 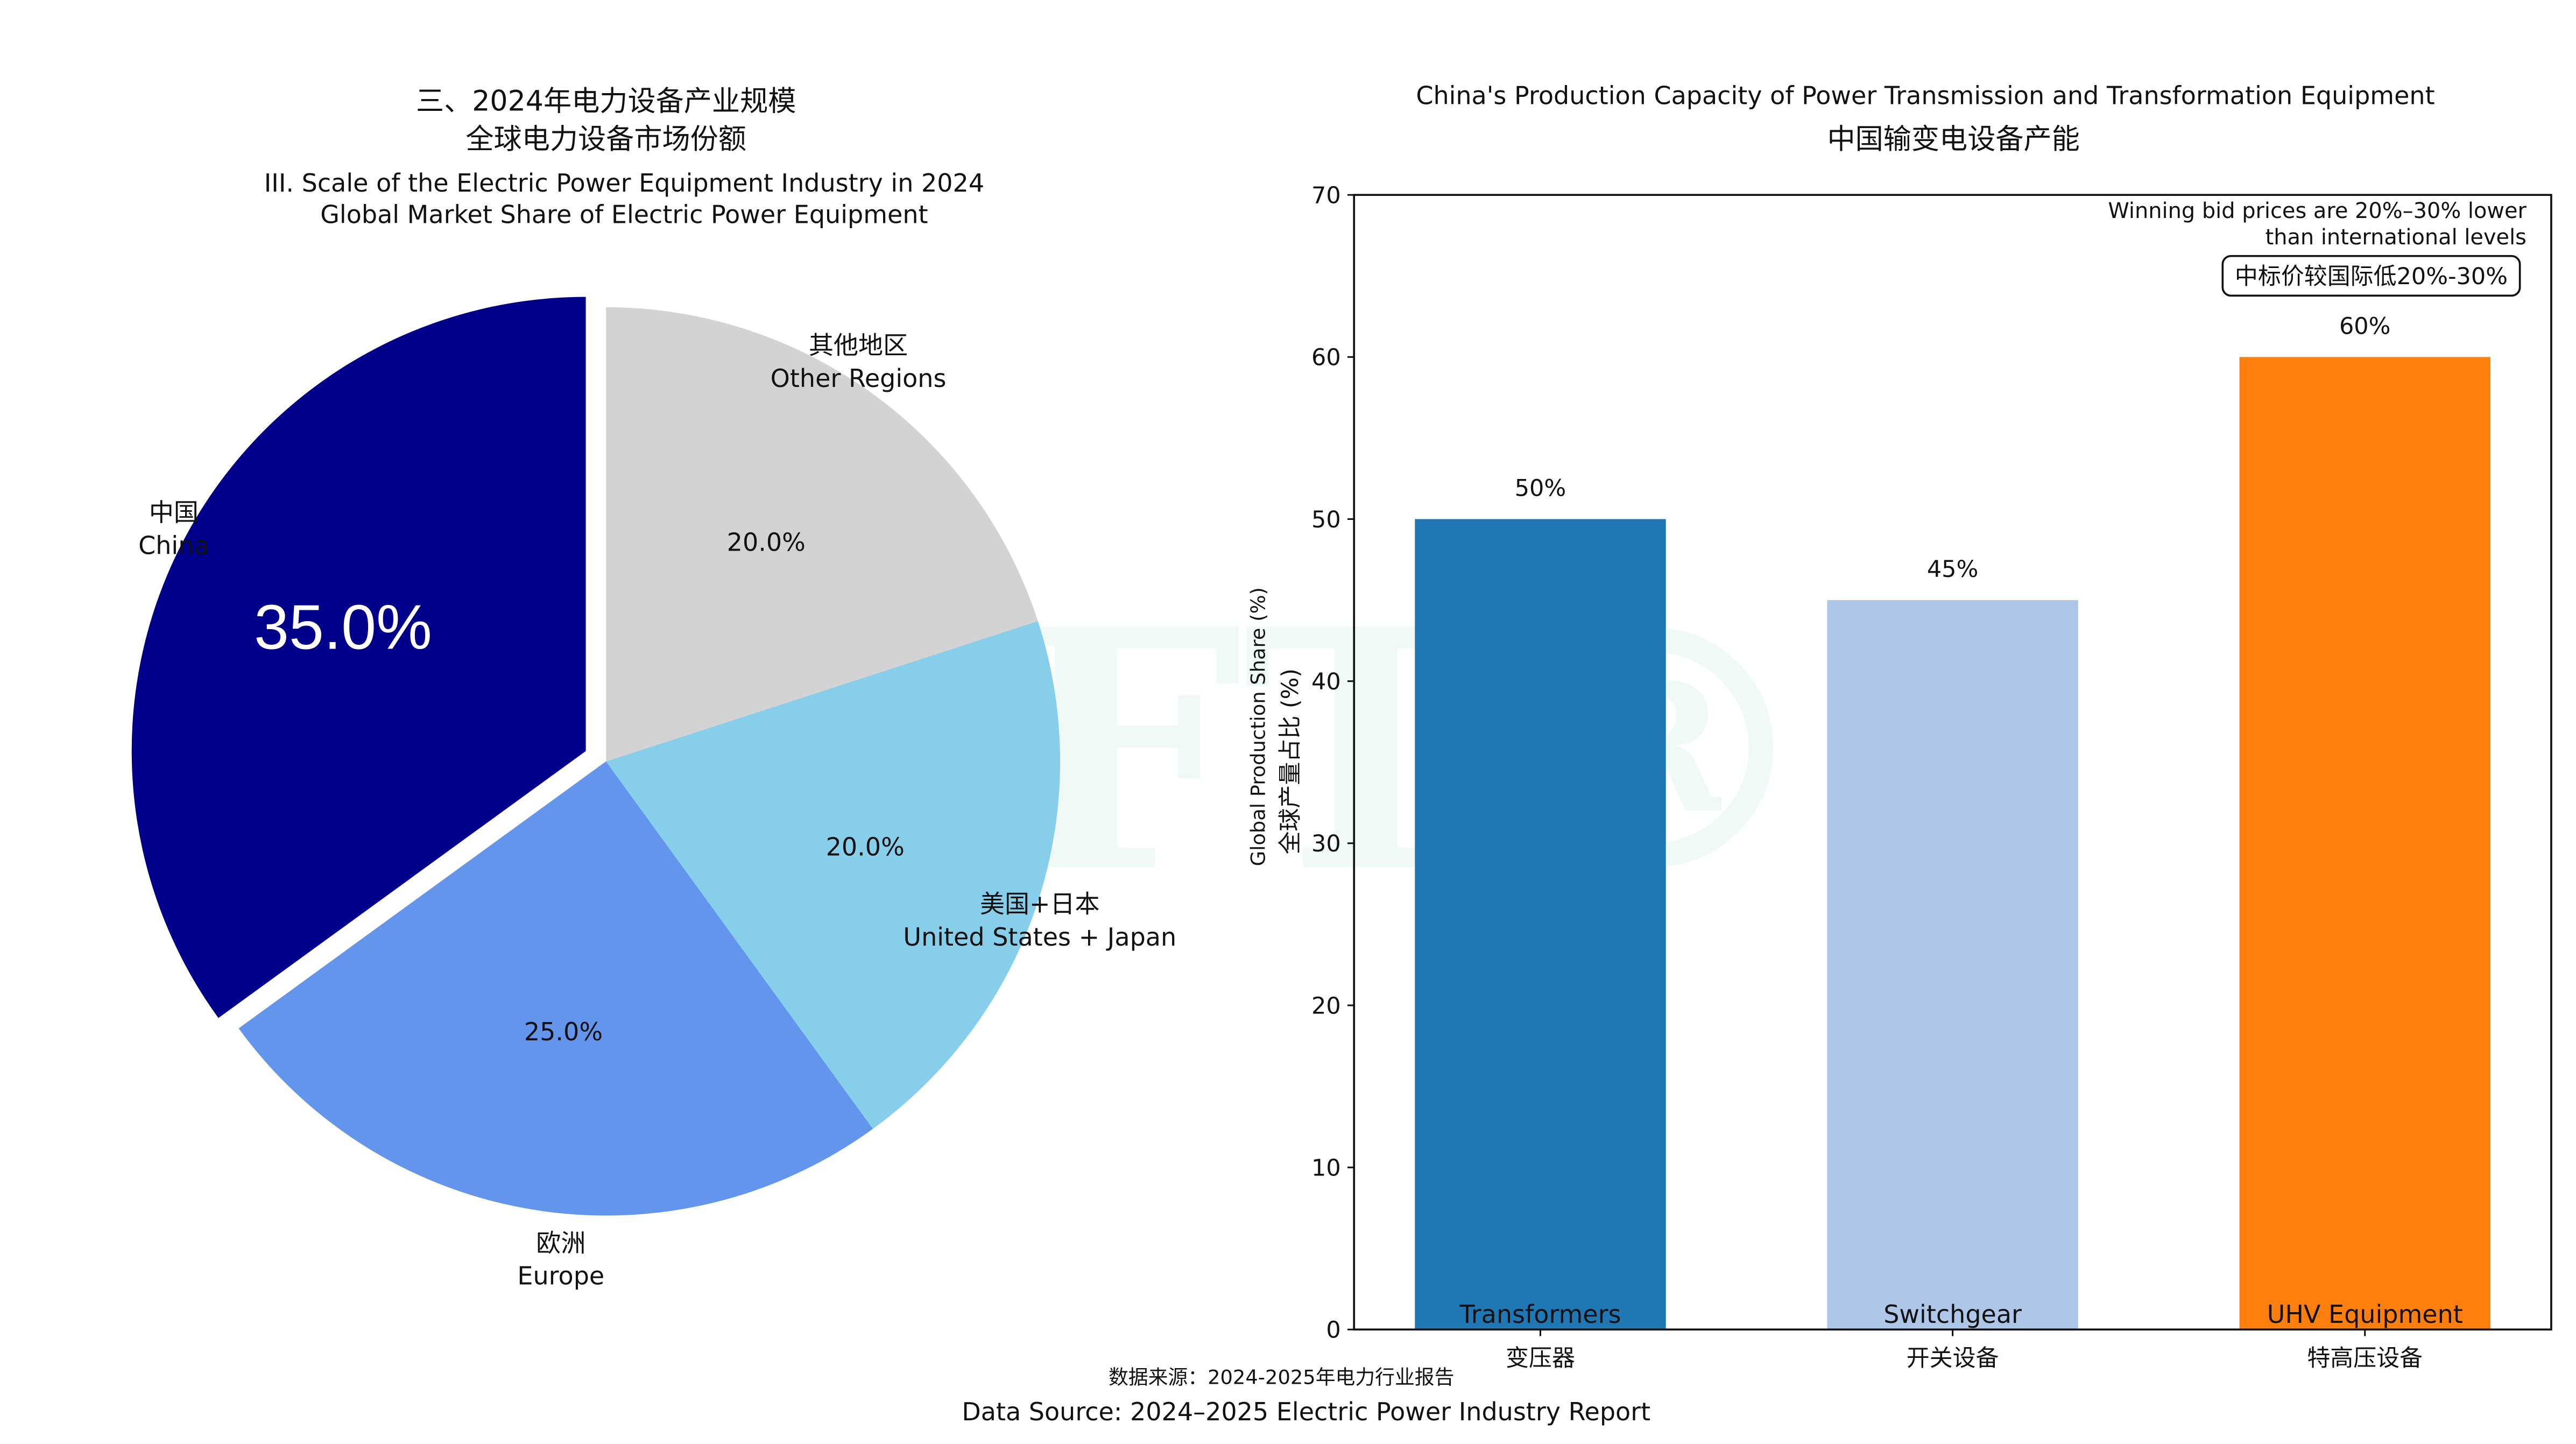 I want to click on pie-label-en: China, so click(x=173, y=545).